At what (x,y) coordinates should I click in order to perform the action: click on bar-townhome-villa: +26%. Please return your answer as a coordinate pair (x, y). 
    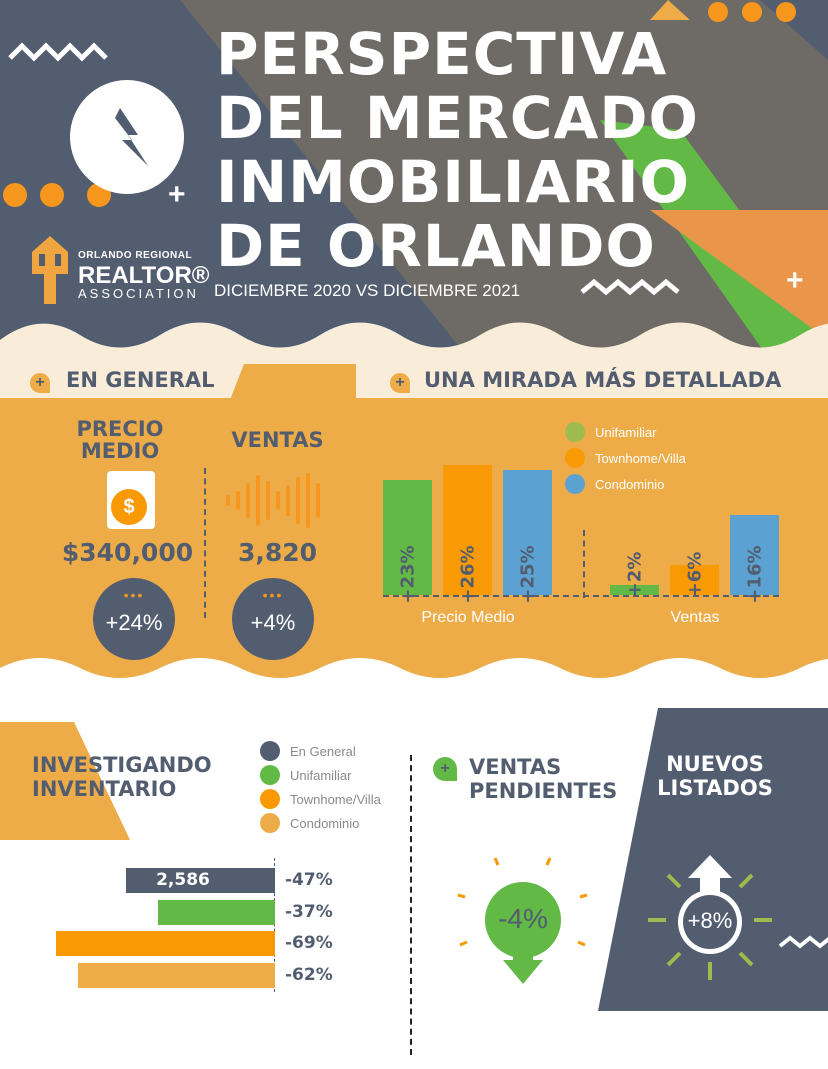
    Looking at the image, I should click on (467, 534).